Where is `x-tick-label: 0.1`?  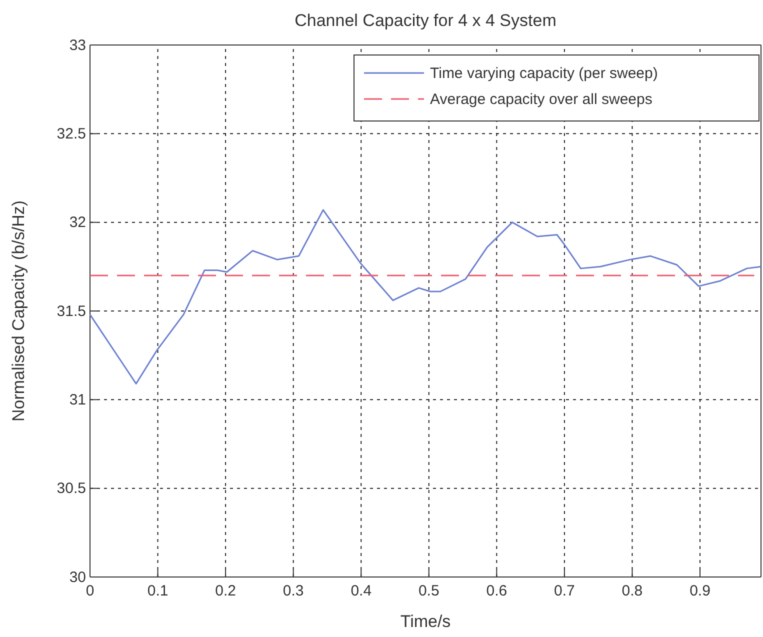 x-tick-label: 0.1 is located at coordinates (157, 591).